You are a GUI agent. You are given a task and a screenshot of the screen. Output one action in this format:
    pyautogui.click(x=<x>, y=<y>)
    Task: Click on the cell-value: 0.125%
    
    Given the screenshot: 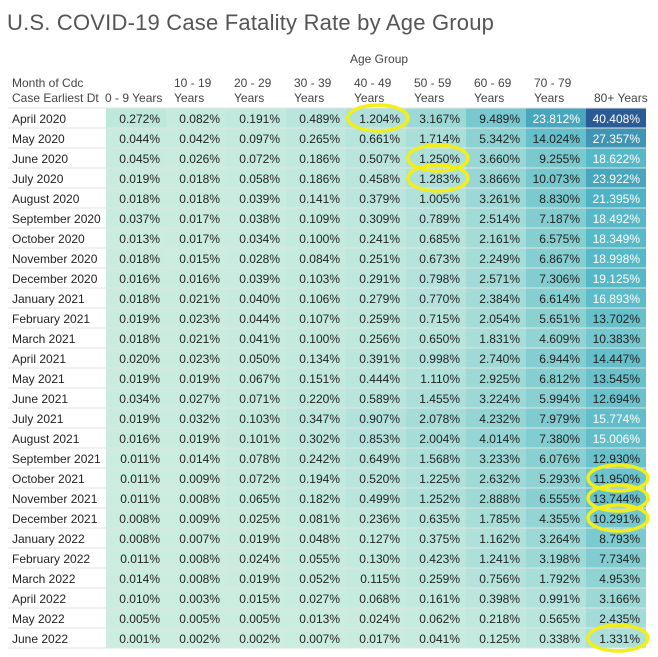 What is the action you would take?
    pyautogui.click(x=499, y=639)
    